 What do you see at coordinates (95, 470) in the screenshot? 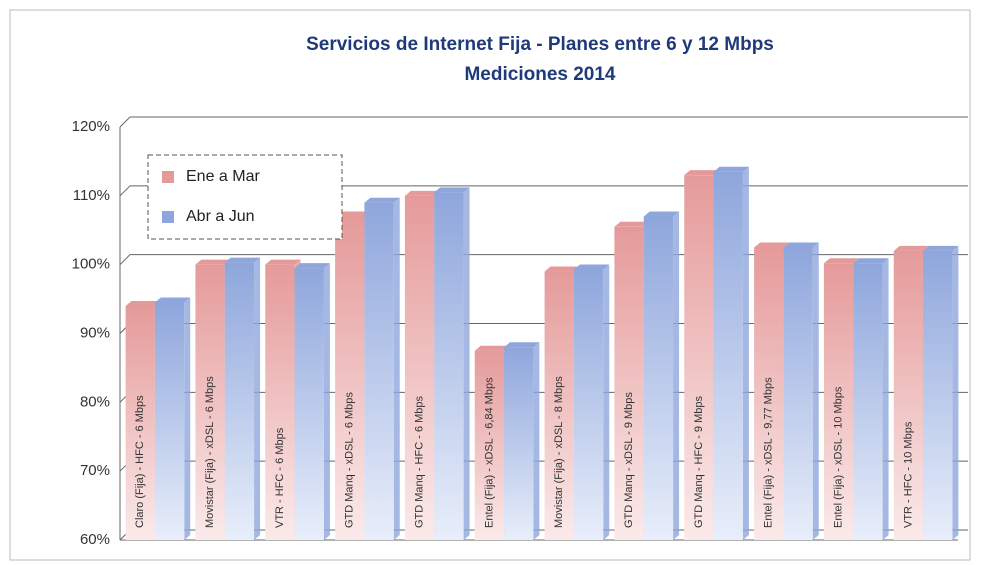
I see `y-tick-label: 70%` at bounding box center [95, 470].